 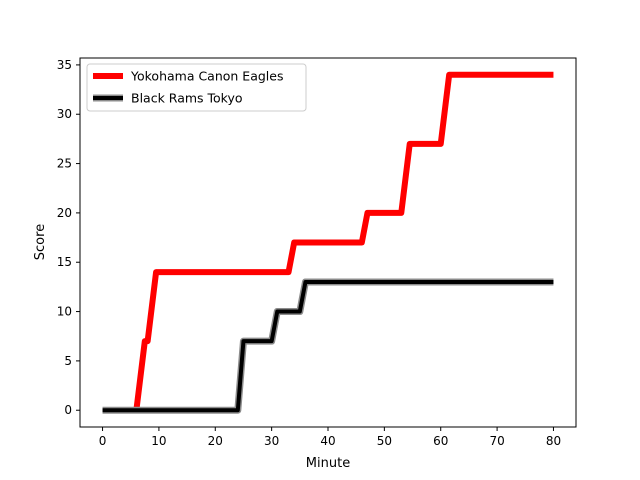 I want to click on y-tick-label-4: 20, so click(x=64, y=213).